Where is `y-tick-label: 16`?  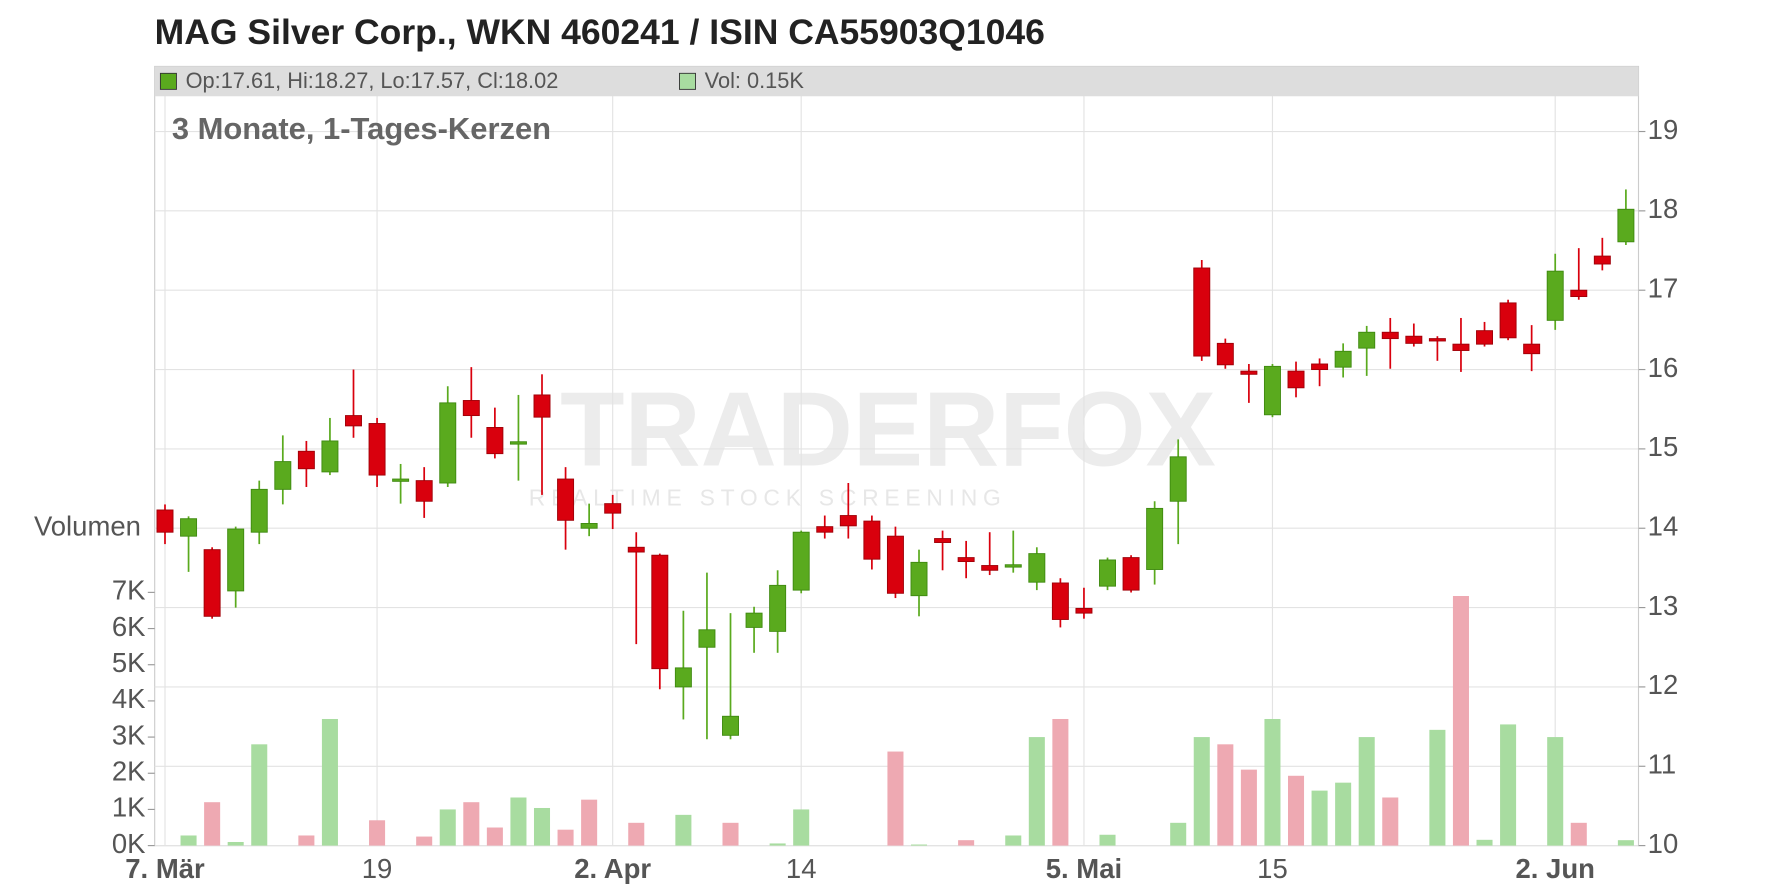
y-tick-label: 16 is located at coordinates (1663, 367).